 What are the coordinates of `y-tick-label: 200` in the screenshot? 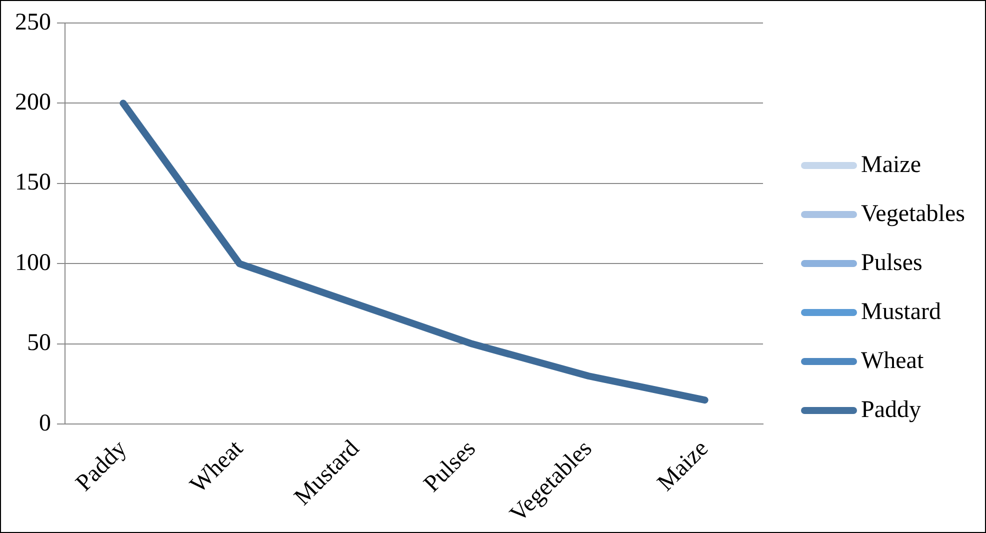 It's located at (33, 103).